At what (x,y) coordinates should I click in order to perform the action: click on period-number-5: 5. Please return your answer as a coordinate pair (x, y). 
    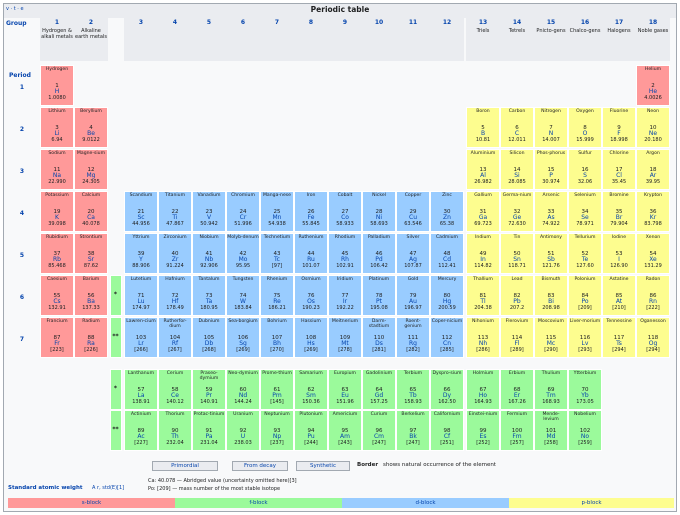
    Looking at the image, I should click on (22, 255).